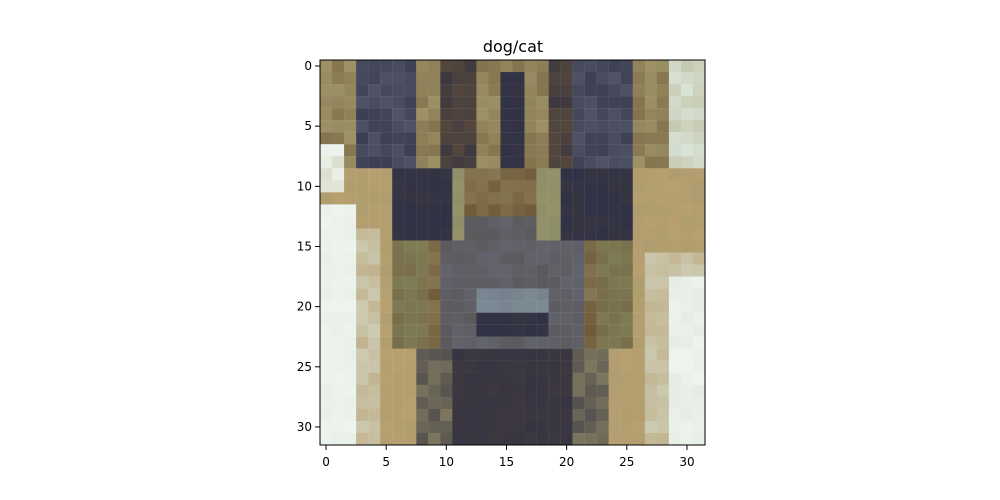 This screenshot has width=1000, height=500. What do you see at coordinates (308, 126) in the screenshot?
I see `y-tick-label: 5` at bounding box center [308, 126].